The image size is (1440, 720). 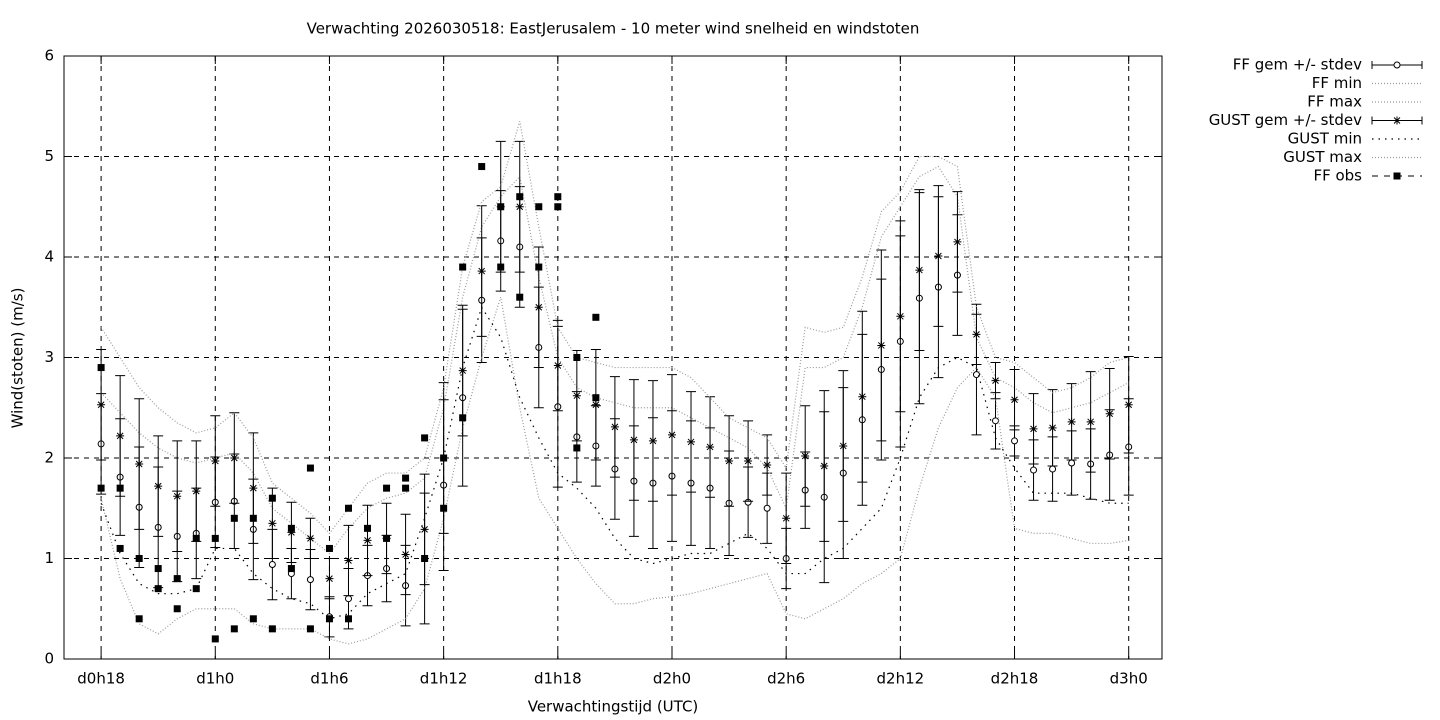 I want to click on y-tick-label: 1, so click(x=49, y=558).